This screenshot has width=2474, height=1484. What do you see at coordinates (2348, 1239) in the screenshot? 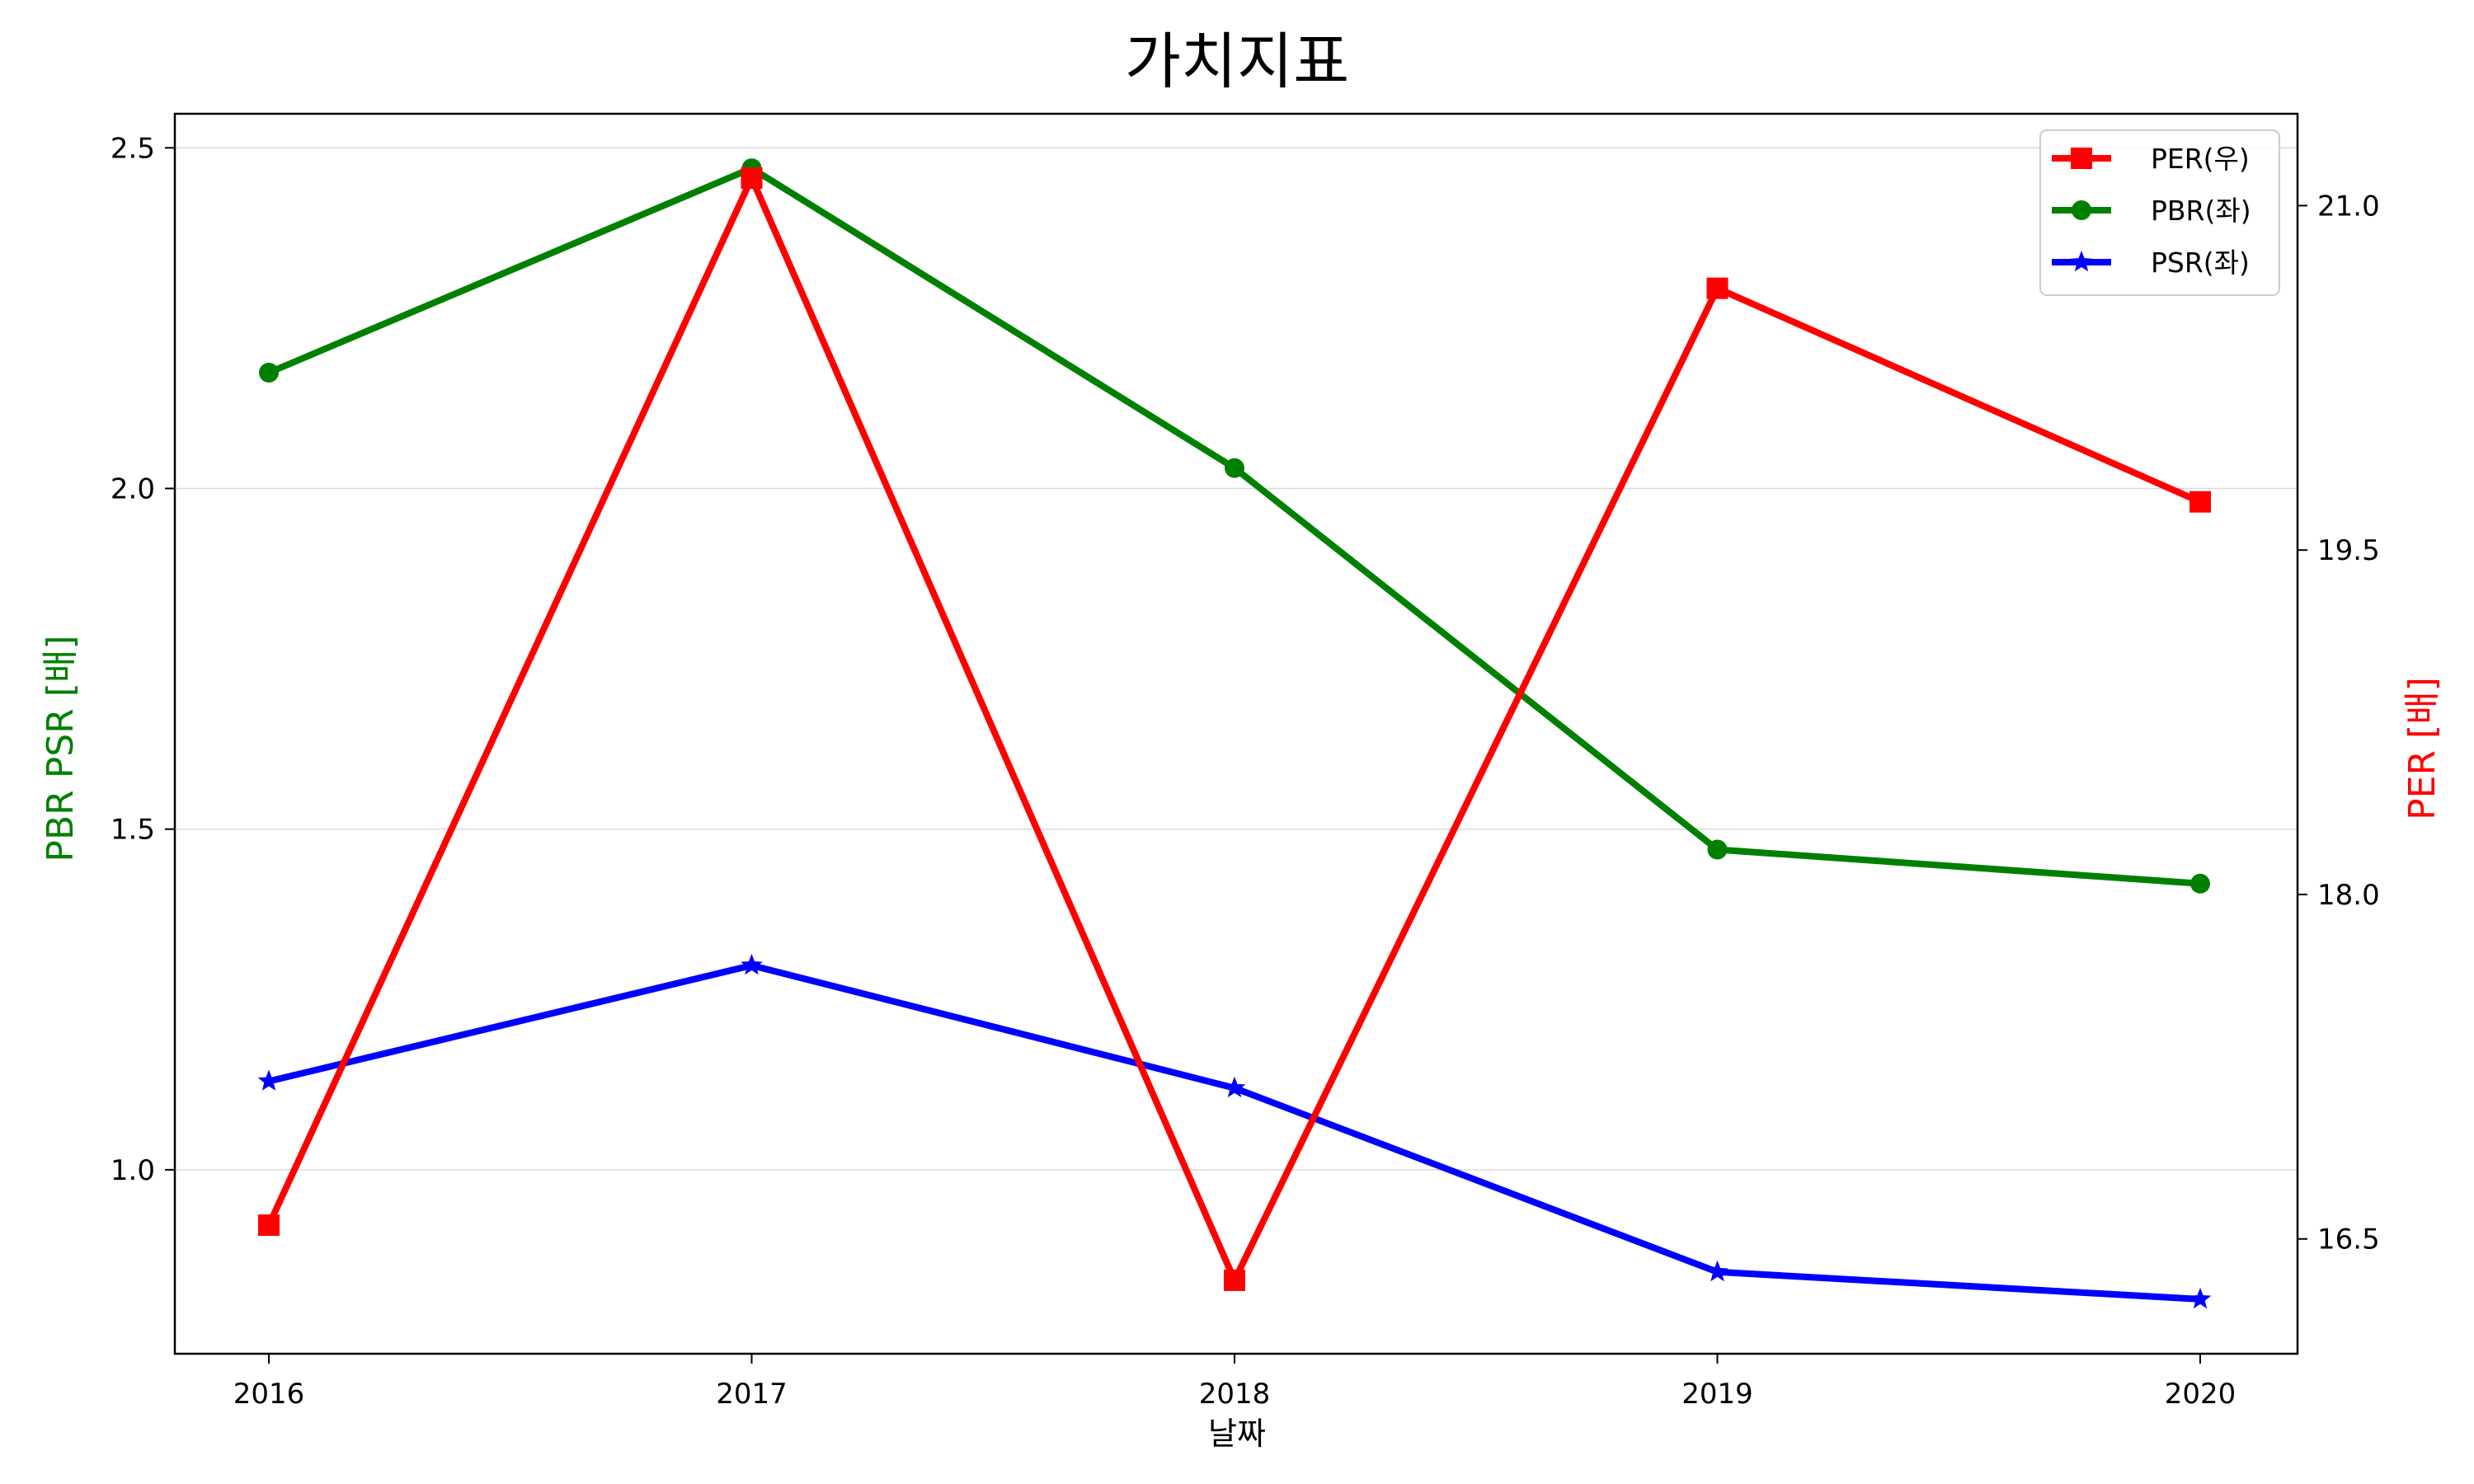
I see `y-right-tick-label: 16.5` at bounding box center [2348, 1239].